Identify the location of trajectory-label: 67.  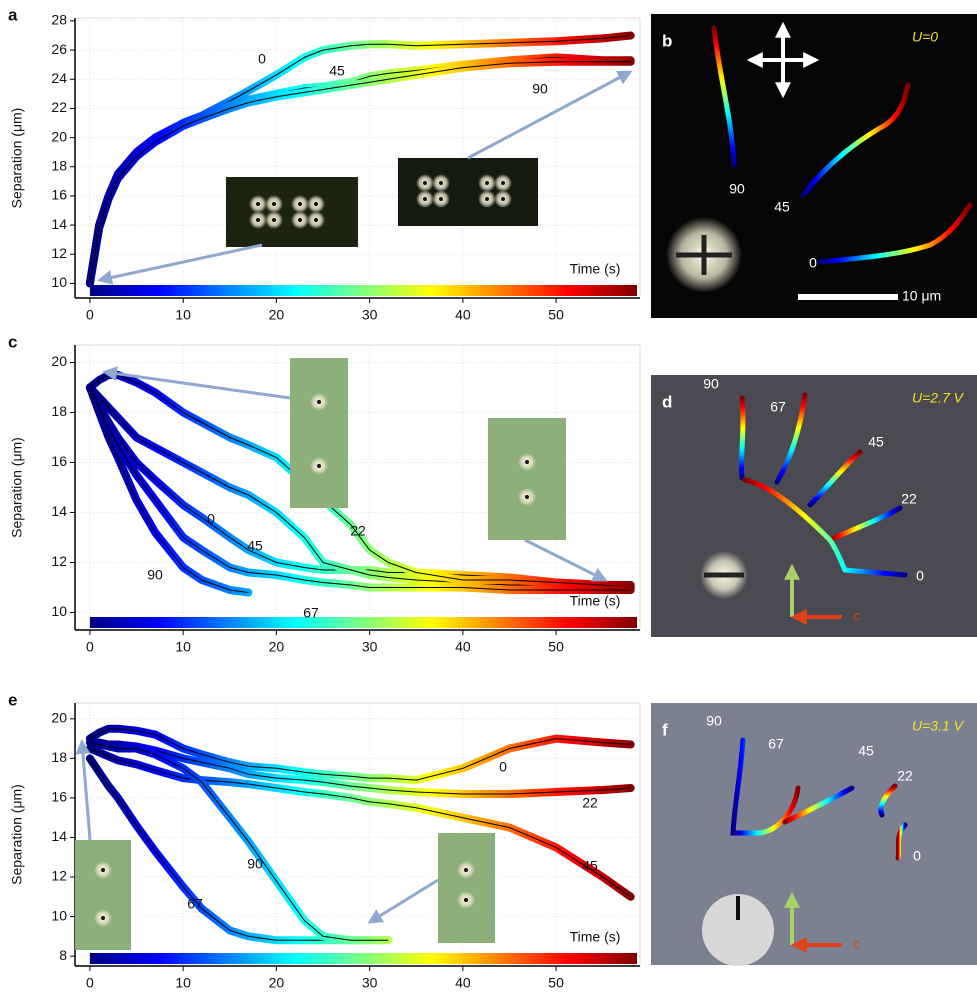
(776, 744).